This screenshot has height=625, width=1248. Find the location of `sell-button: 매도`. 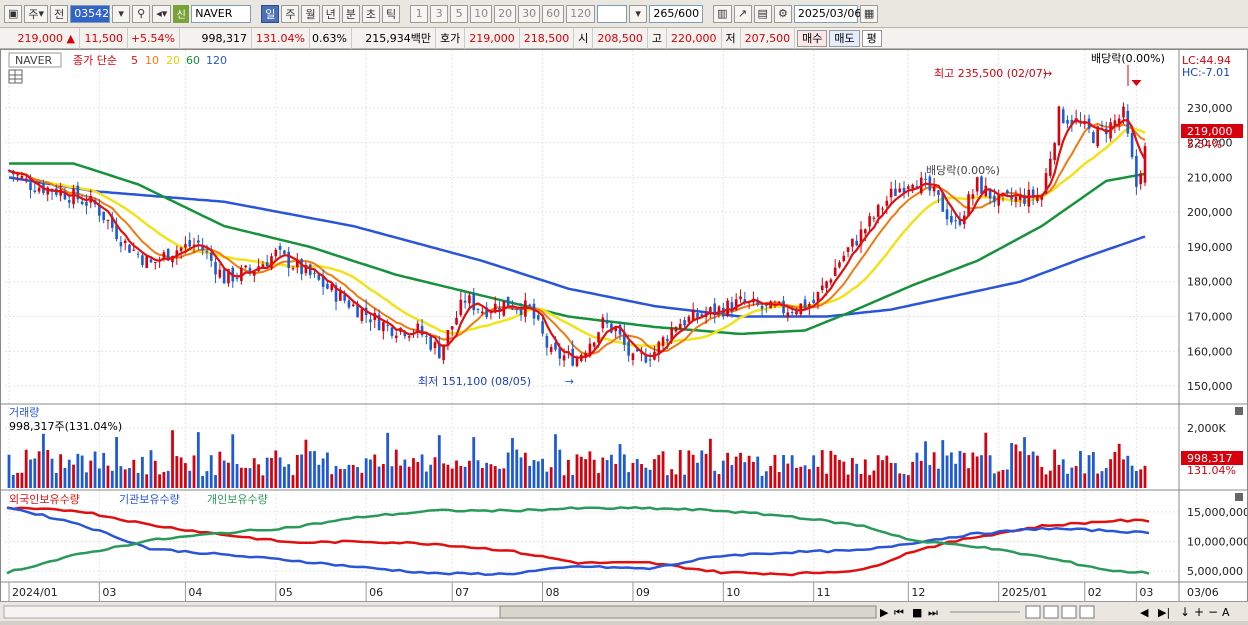

sell-button: 매도 is located at coordinates (844, 38).